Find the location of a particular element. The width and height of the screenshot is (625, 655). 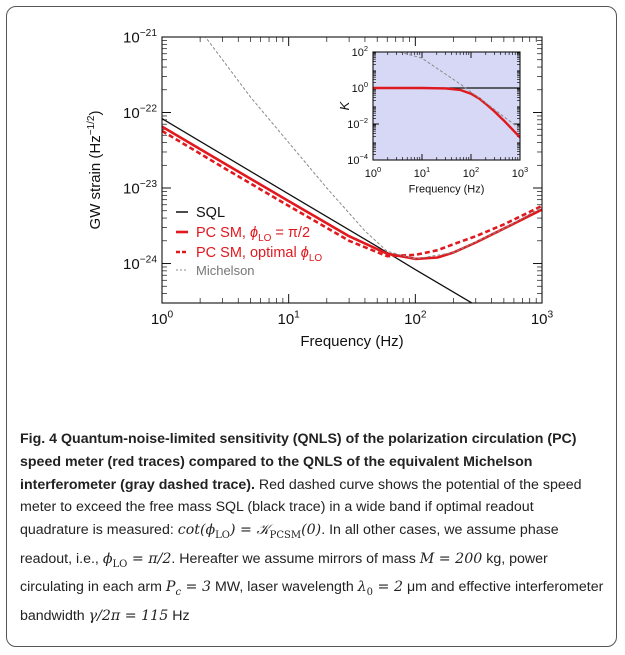

inset-y-tick-label: 10⁻⁴ is located at coordinates (357, 159).